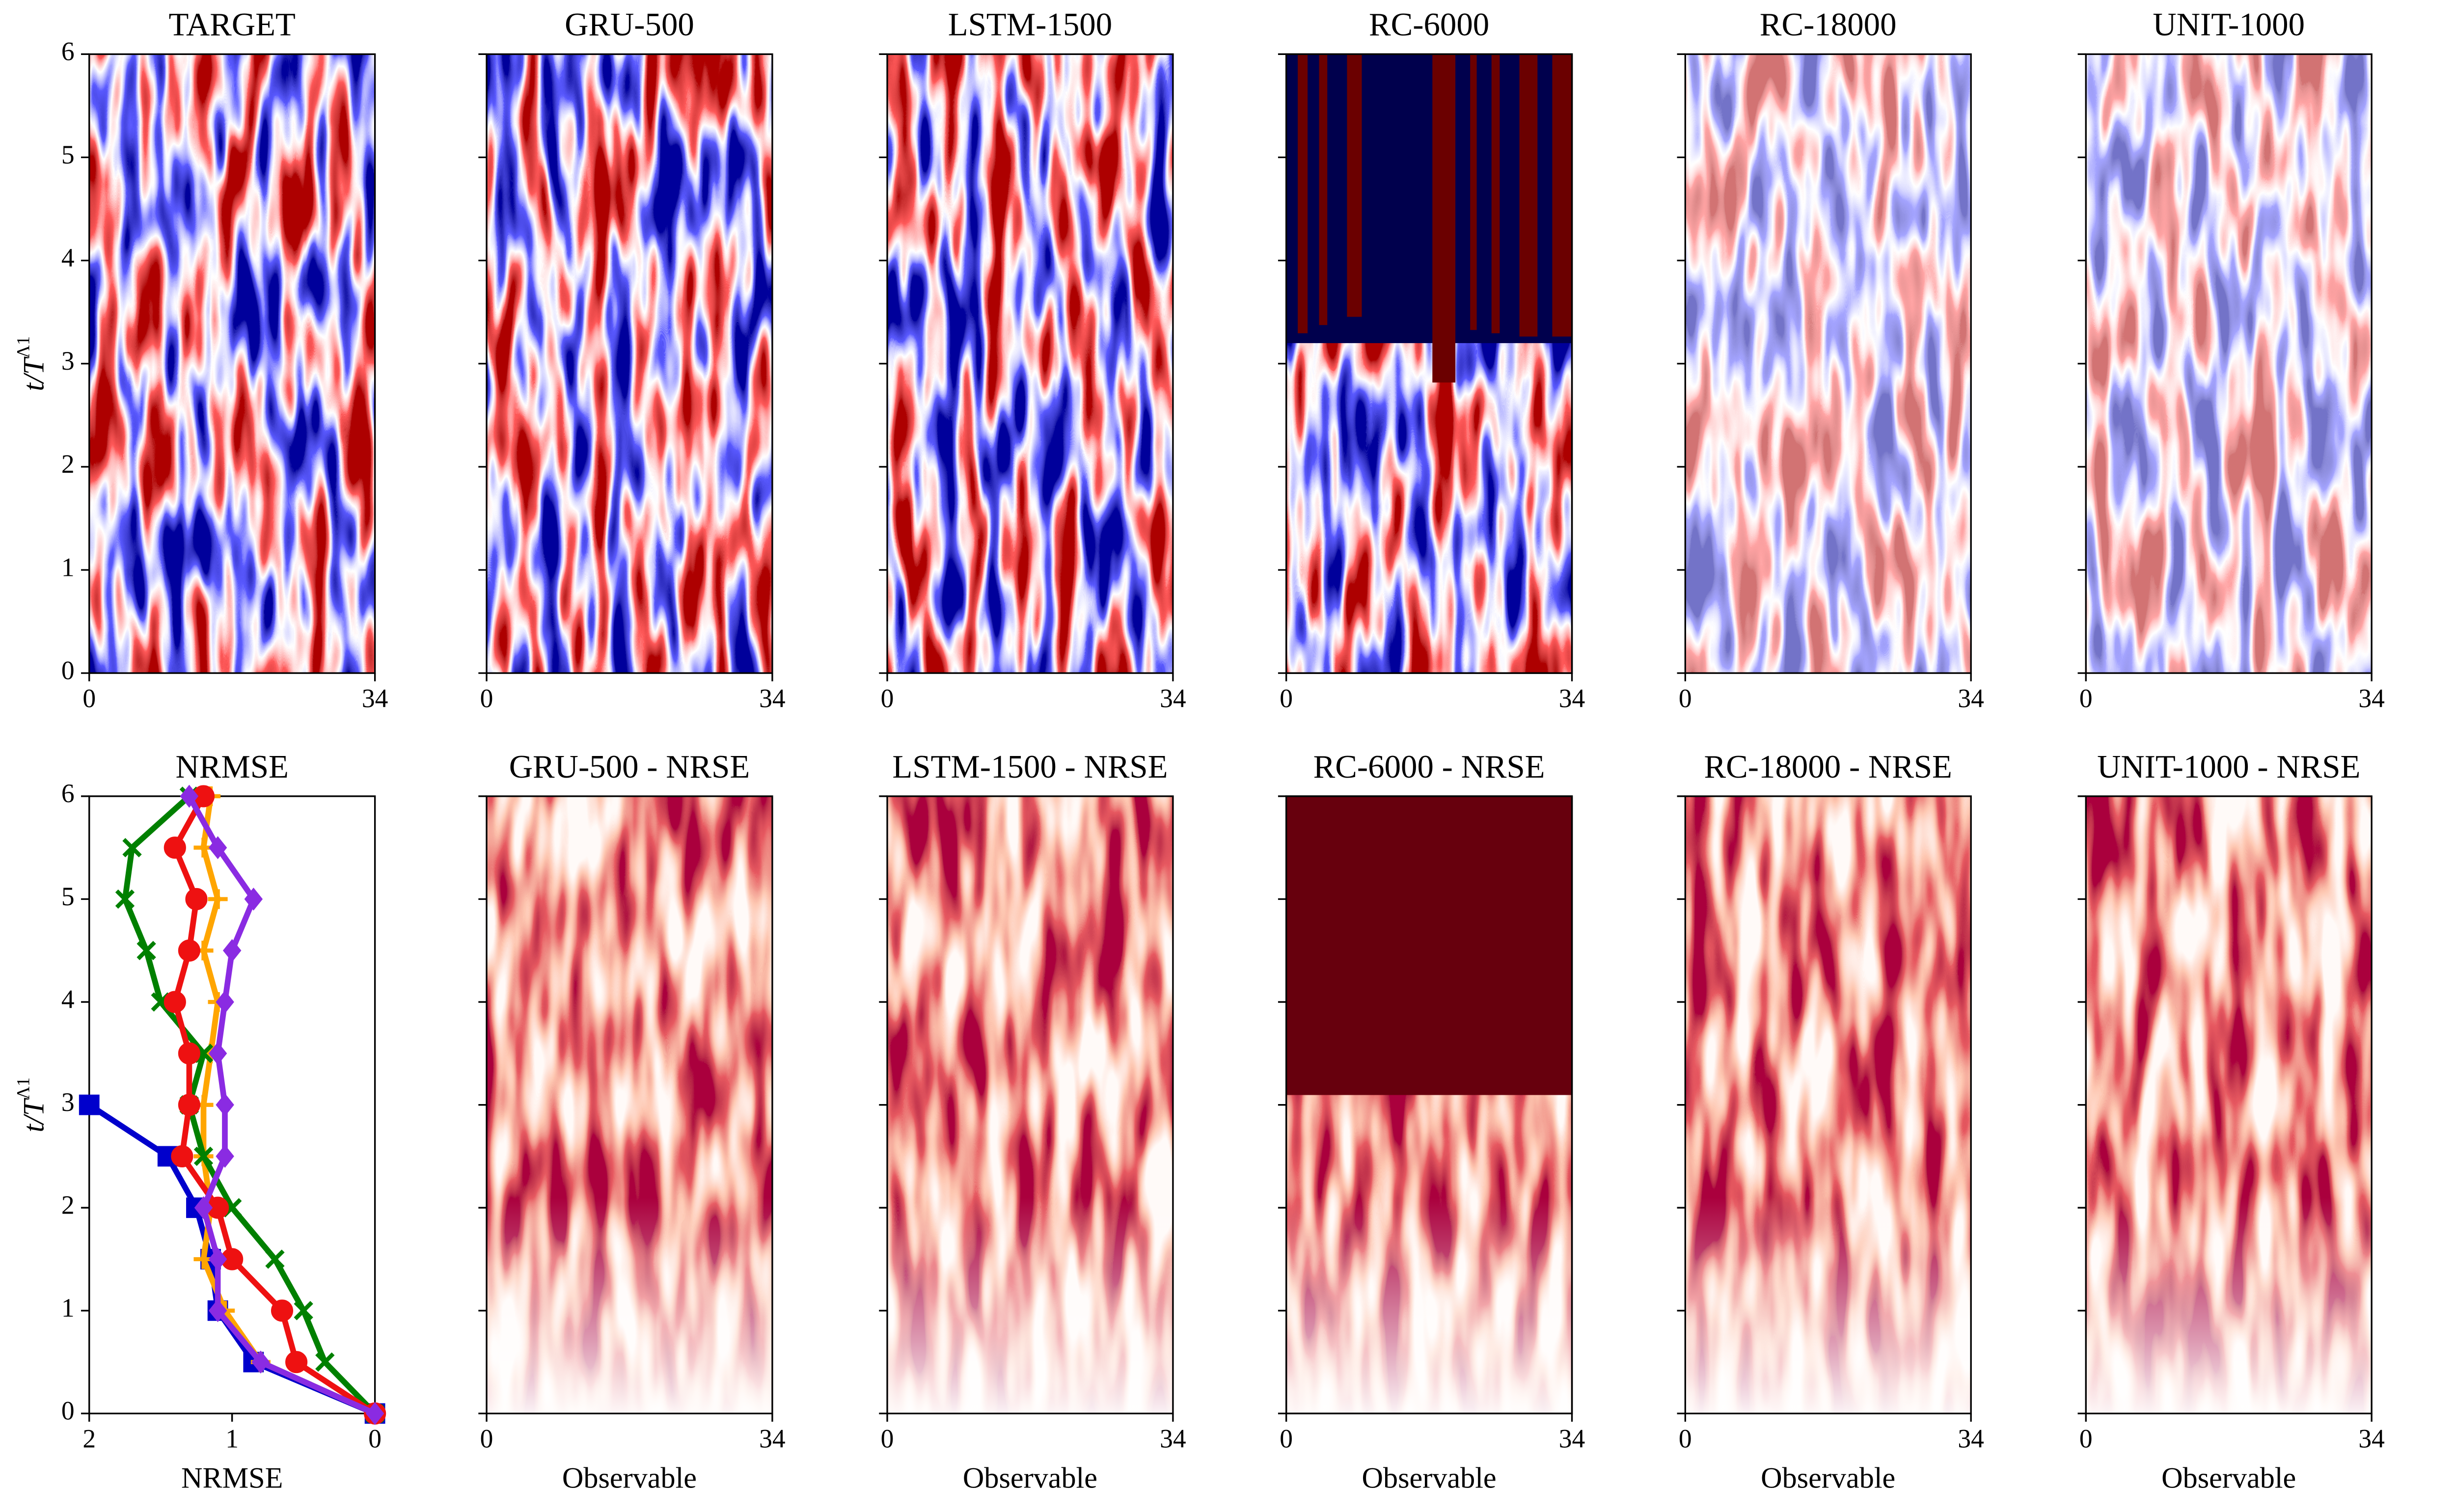 This screenshot has width=2455, height=1512. What do you see at coordinates (1828, 25) in the screenshot?
I see `panel-title: RC-18000` at bounding box center [1828, 25].